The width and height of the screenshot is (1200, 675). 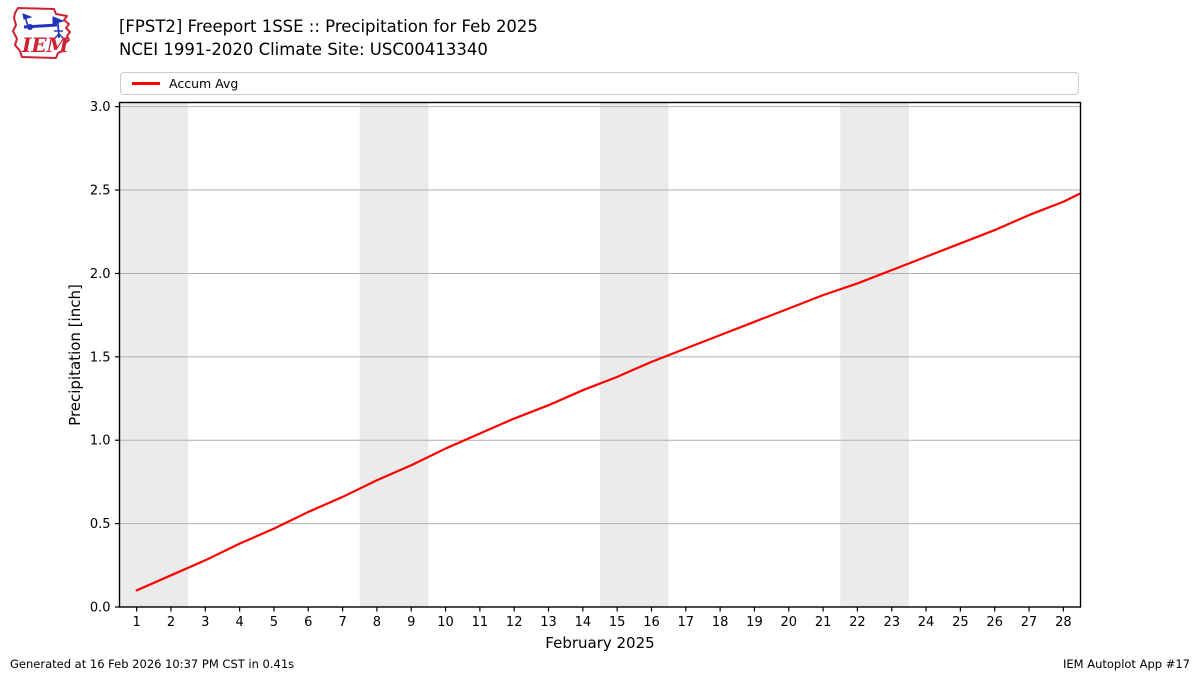 I want to click on x-tick-label: 6, so click(x=308, y=622).